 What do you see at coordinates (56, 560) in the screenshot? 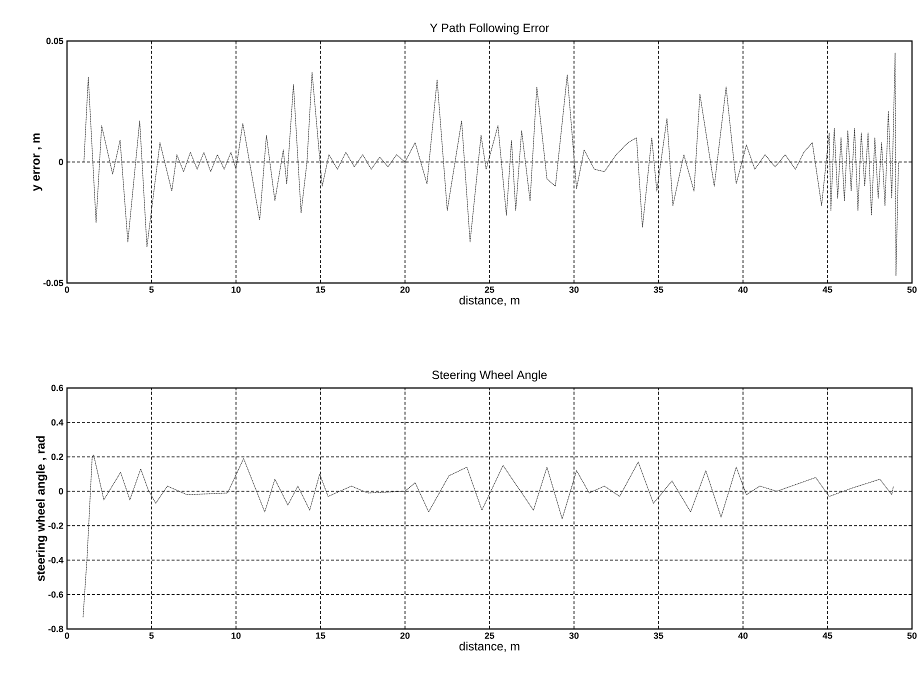
I see `y-tick-label: -0.4` at bounding box center [56, 560].